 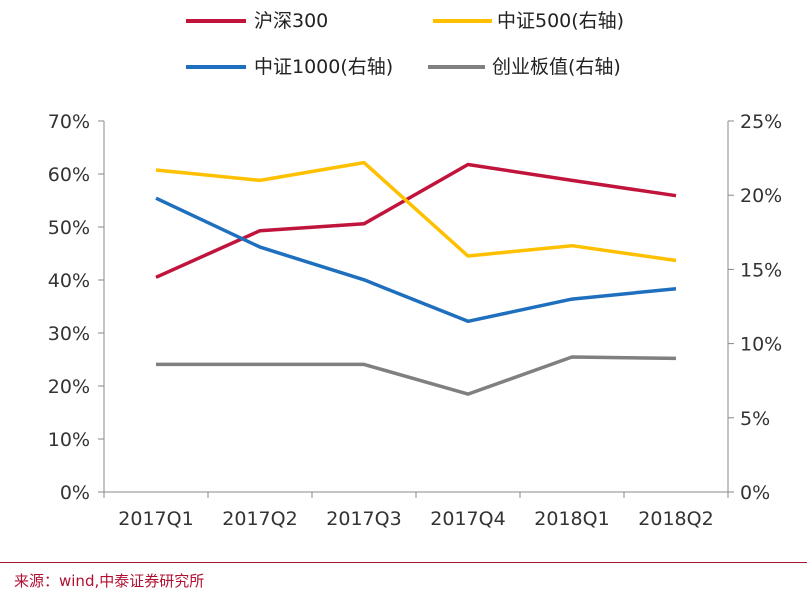 I want to click on legend-label-1: 沪深300, so click(x=291, y=21).